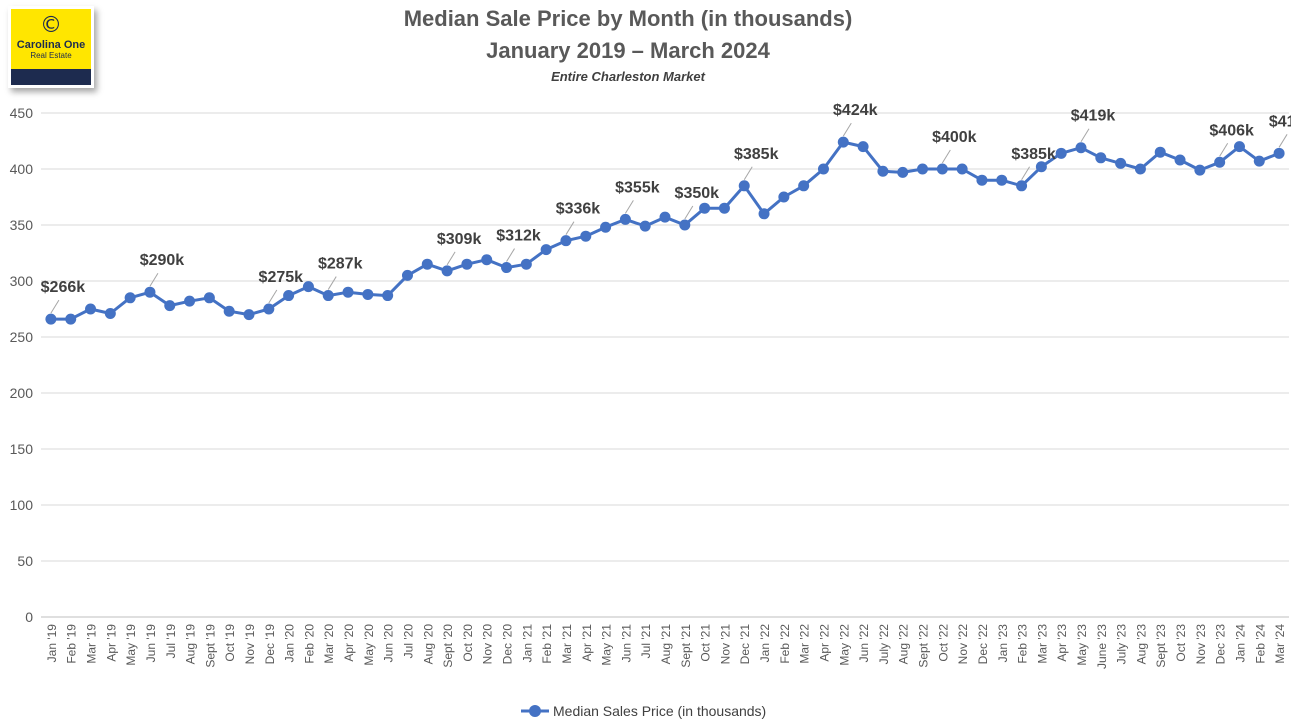  I want to click on y-tick-label: 450, so click(22, 113).